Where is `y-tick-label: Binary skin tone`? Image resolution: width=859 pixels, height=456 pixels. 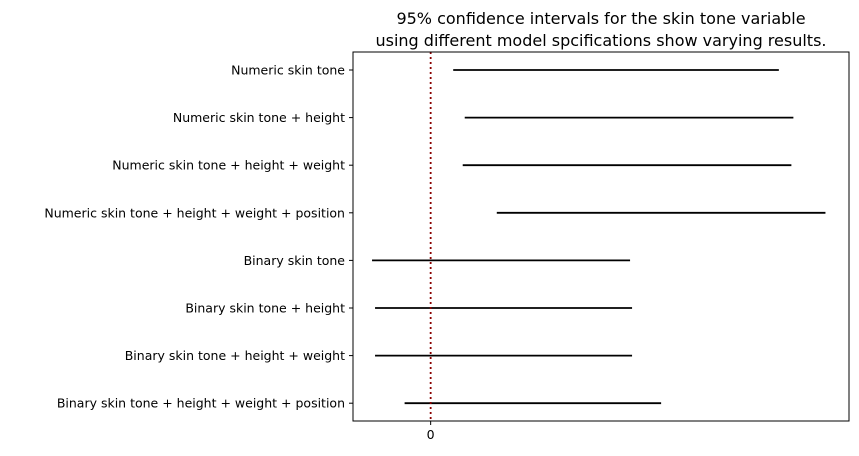 y-tick-label: Binary skin tone is located at coordinates (295, 260).